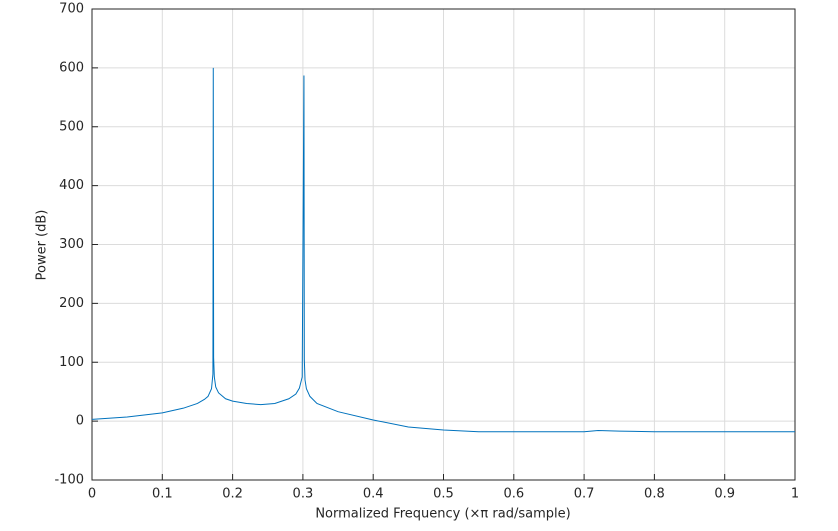 This screenshot has width=838, height=531. What do you see at coordinates (71, 244) in the screenshot?
I see `y-tick-label: 300` at bounding box center [71, 244].